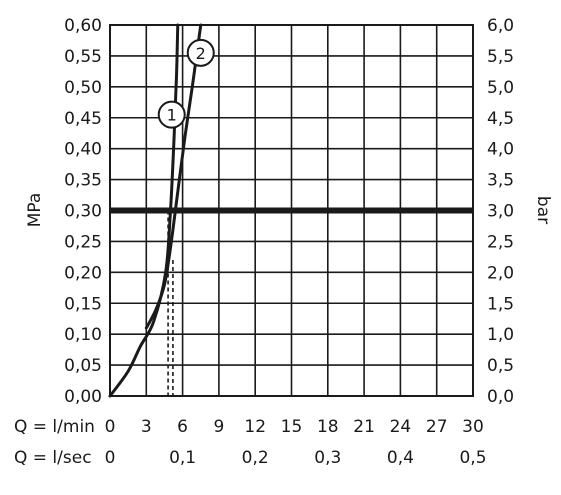  What do you see at coordinates (53, 458) in the screenshot?
I see `x-secondary-axis-title: Q = l/sec` at bounding box center [53, 458].